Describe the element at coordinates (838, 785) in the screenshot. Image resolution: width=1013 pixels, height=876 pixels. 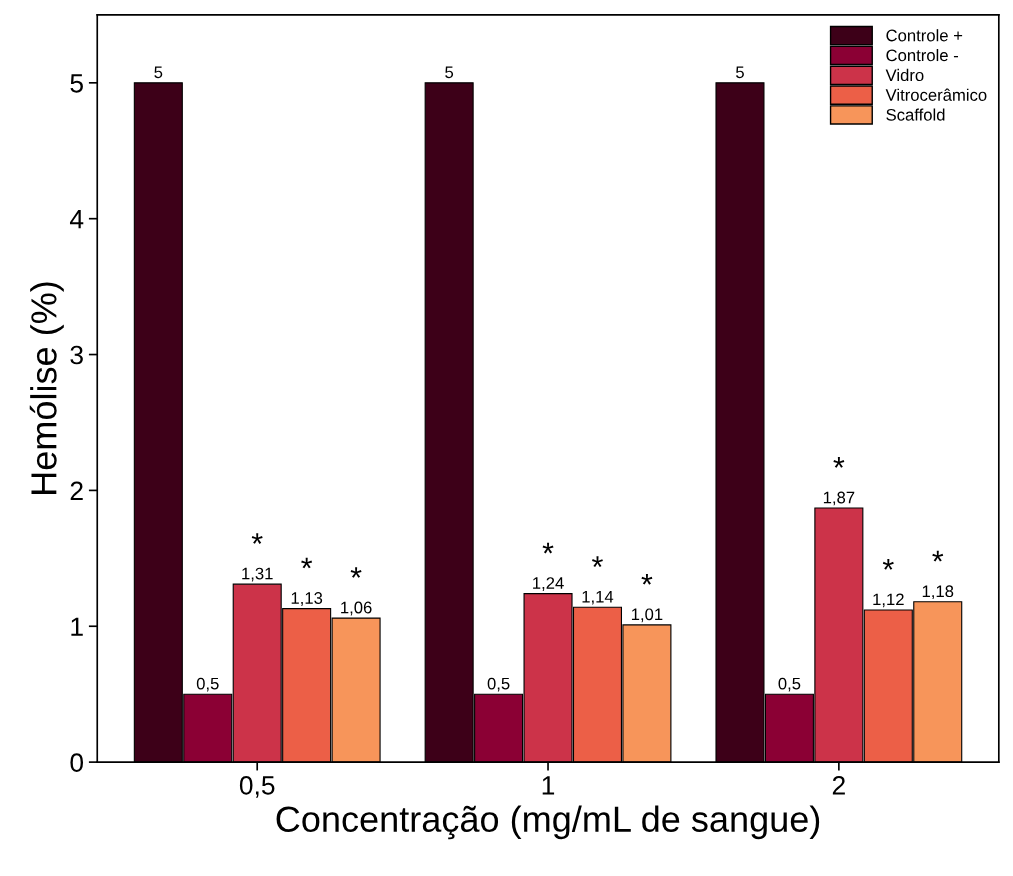
I see `x-tick-label: 2` at that location.